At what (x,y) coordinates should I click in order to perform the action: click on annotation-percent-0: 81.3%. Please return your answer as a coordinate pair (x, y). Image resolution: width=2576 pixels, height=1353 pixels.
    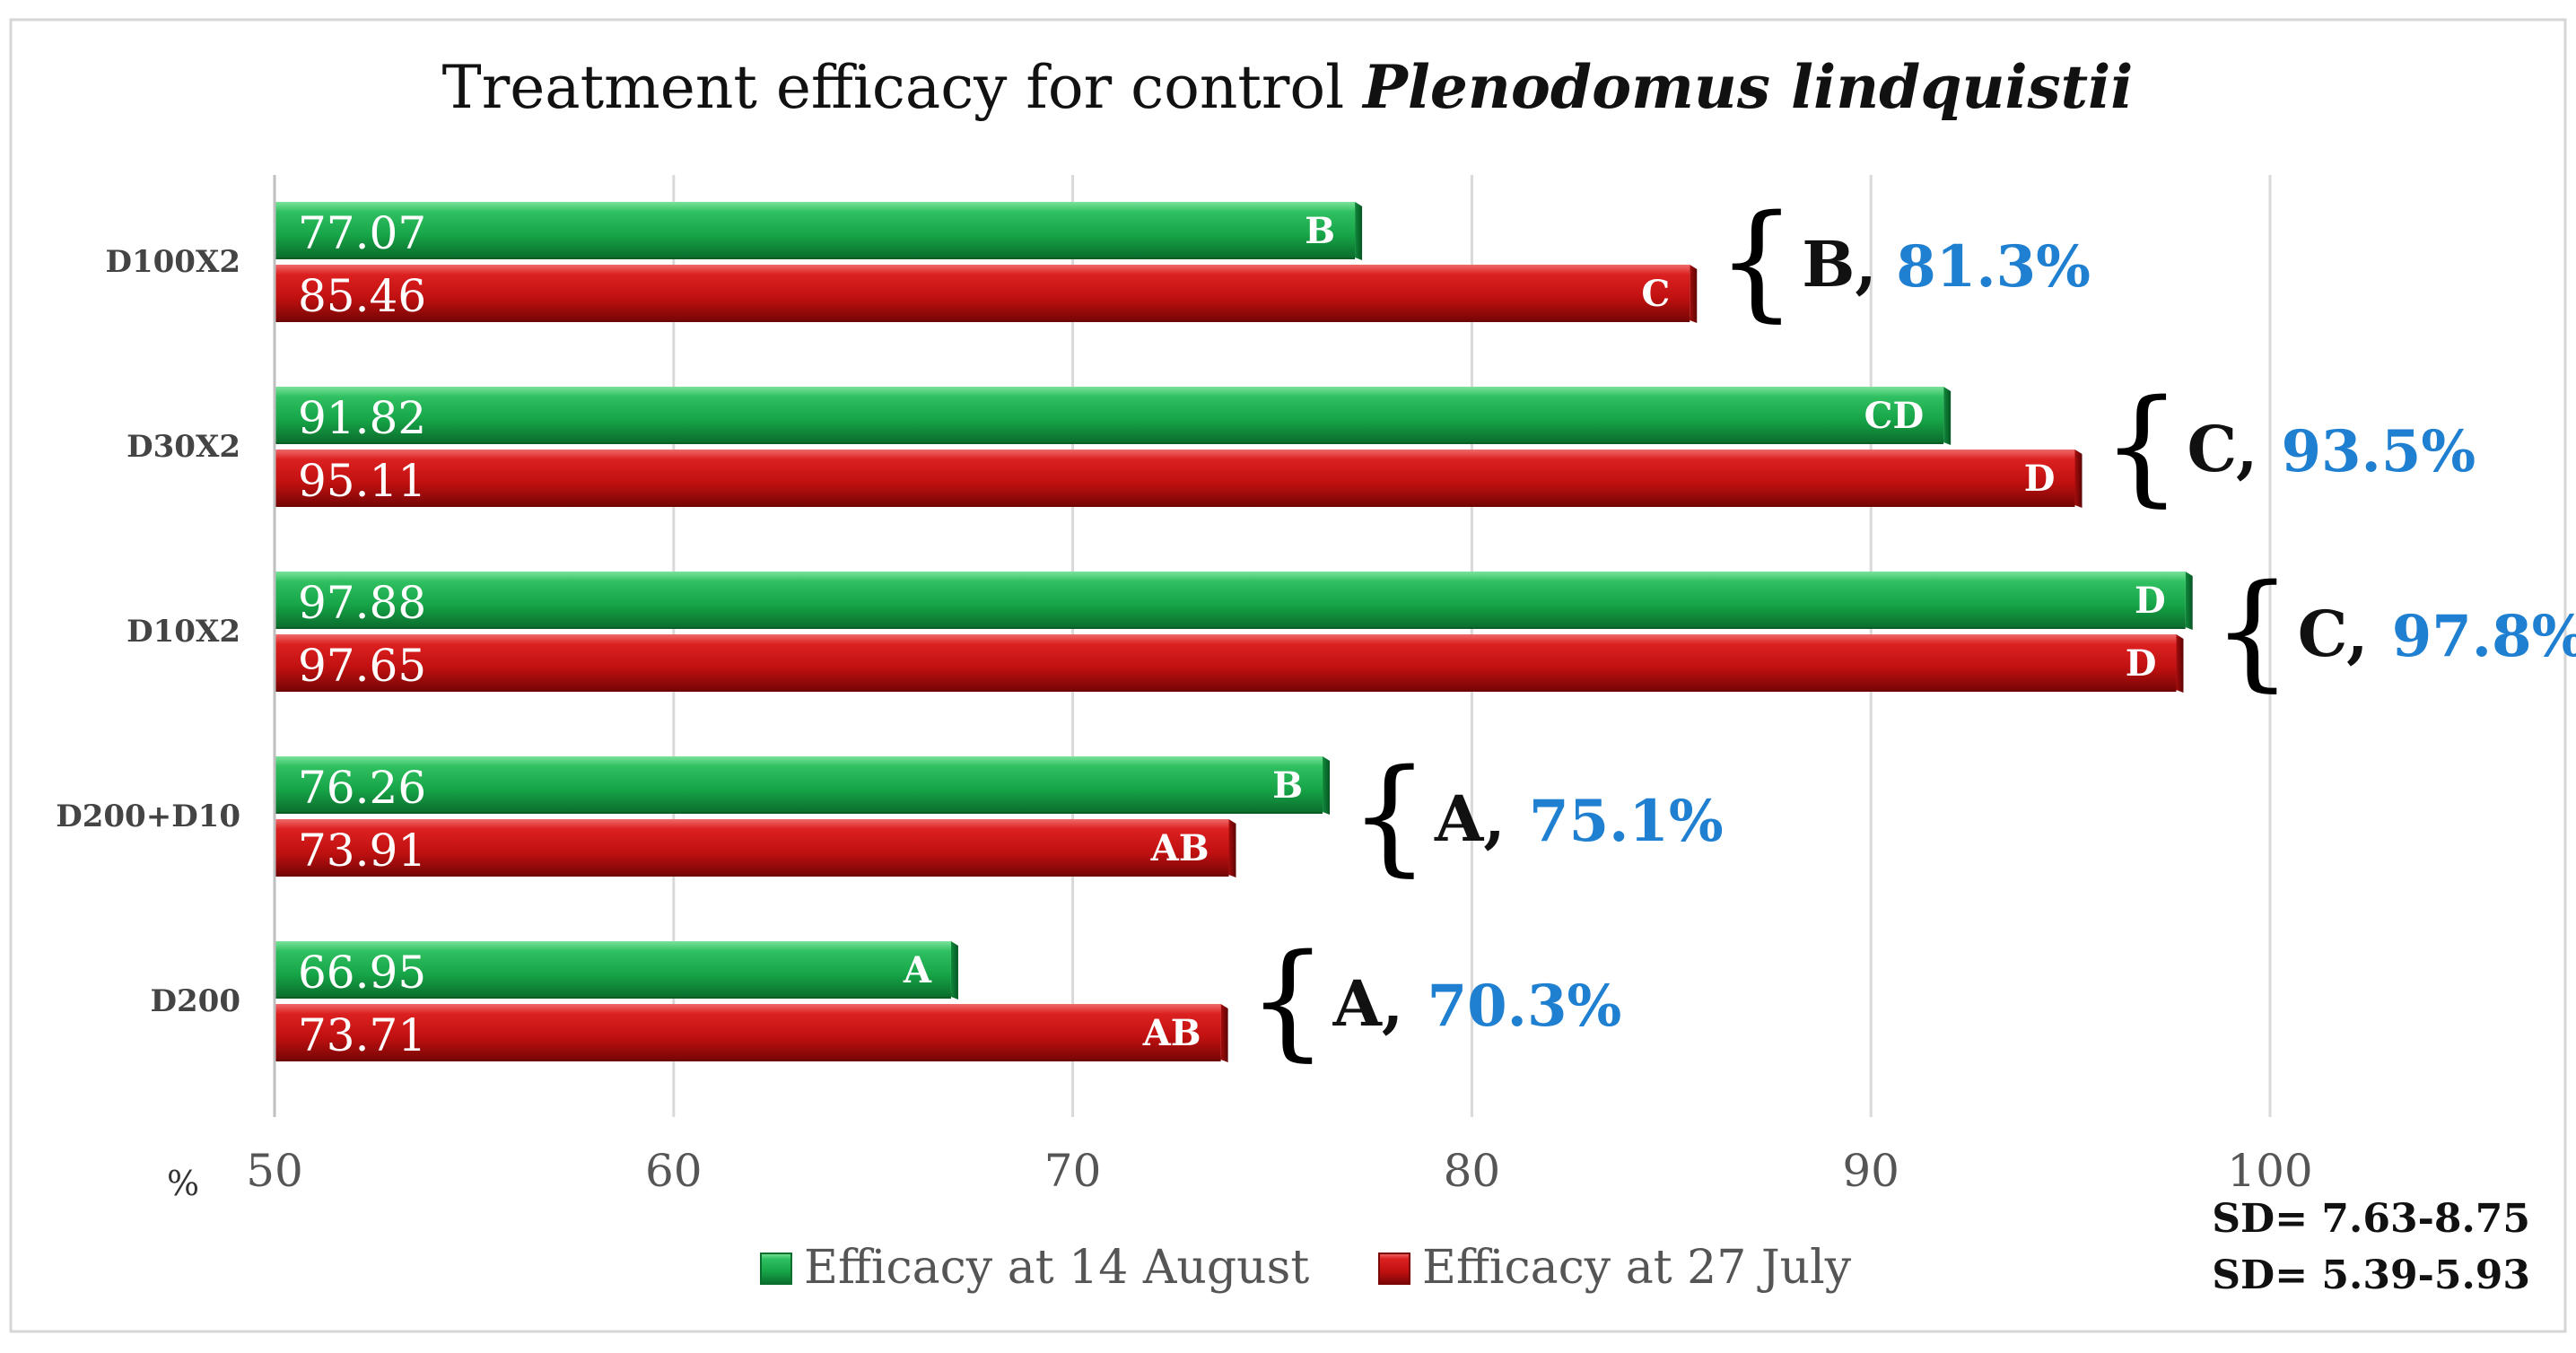
    Looking at the image, I should click on (1993, 267).